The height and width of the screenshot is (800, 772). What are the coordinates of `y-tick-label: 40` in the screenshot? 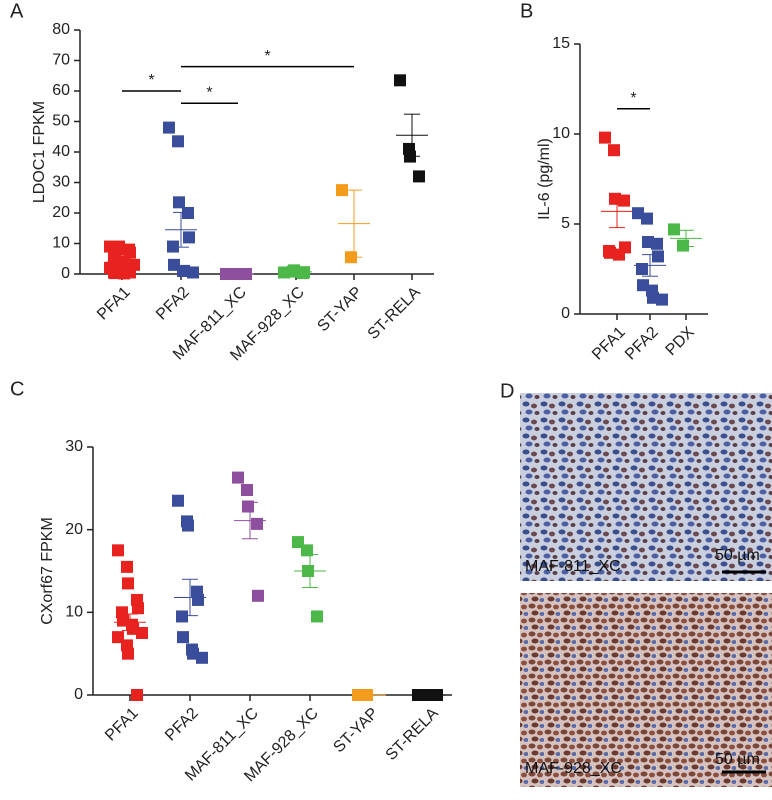 It's located at (61, 151).